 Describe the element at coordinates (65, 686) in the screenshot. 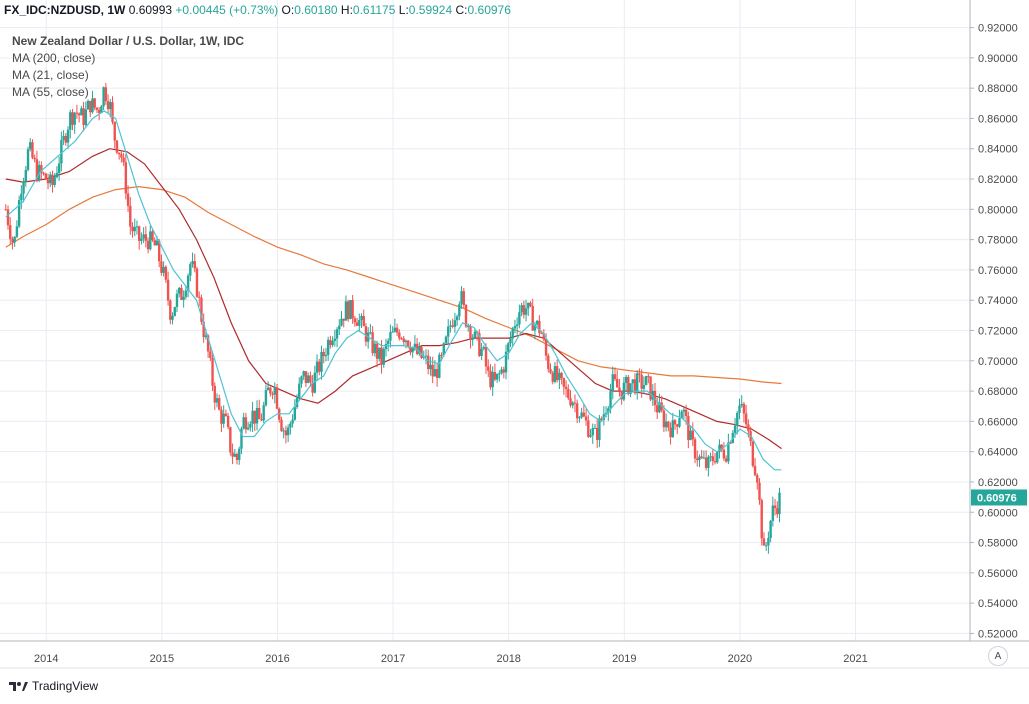

I see `brand-name: TradingView` at that location.